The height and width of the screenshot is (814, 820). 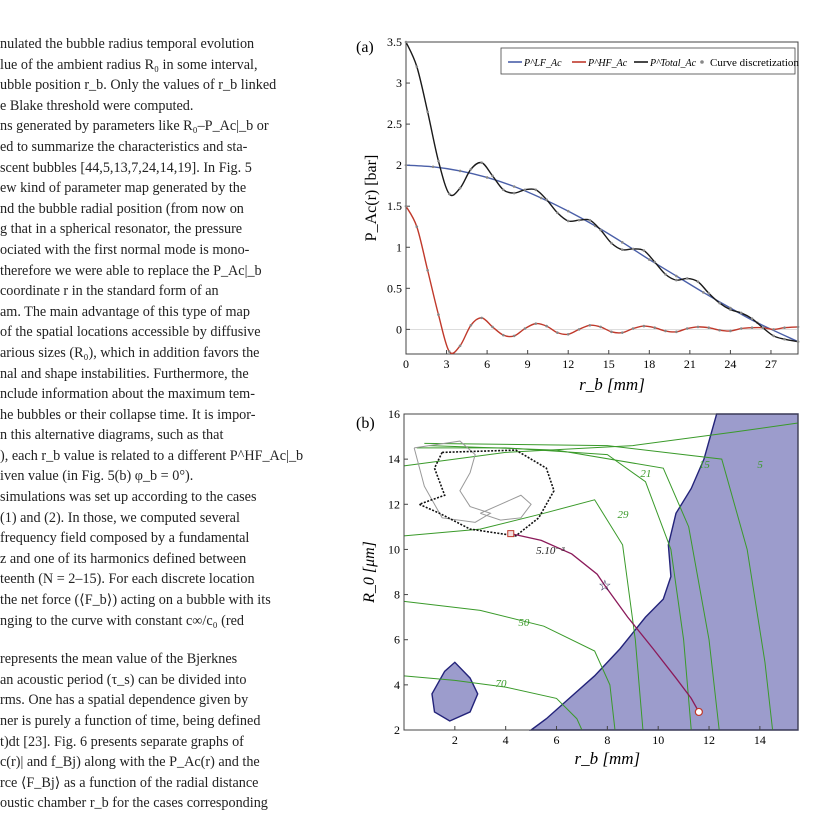 What do you see at coordinates (399, 83) in the screenshot?
I see `y-tick-label: 3` at bounding box center [399, 83].